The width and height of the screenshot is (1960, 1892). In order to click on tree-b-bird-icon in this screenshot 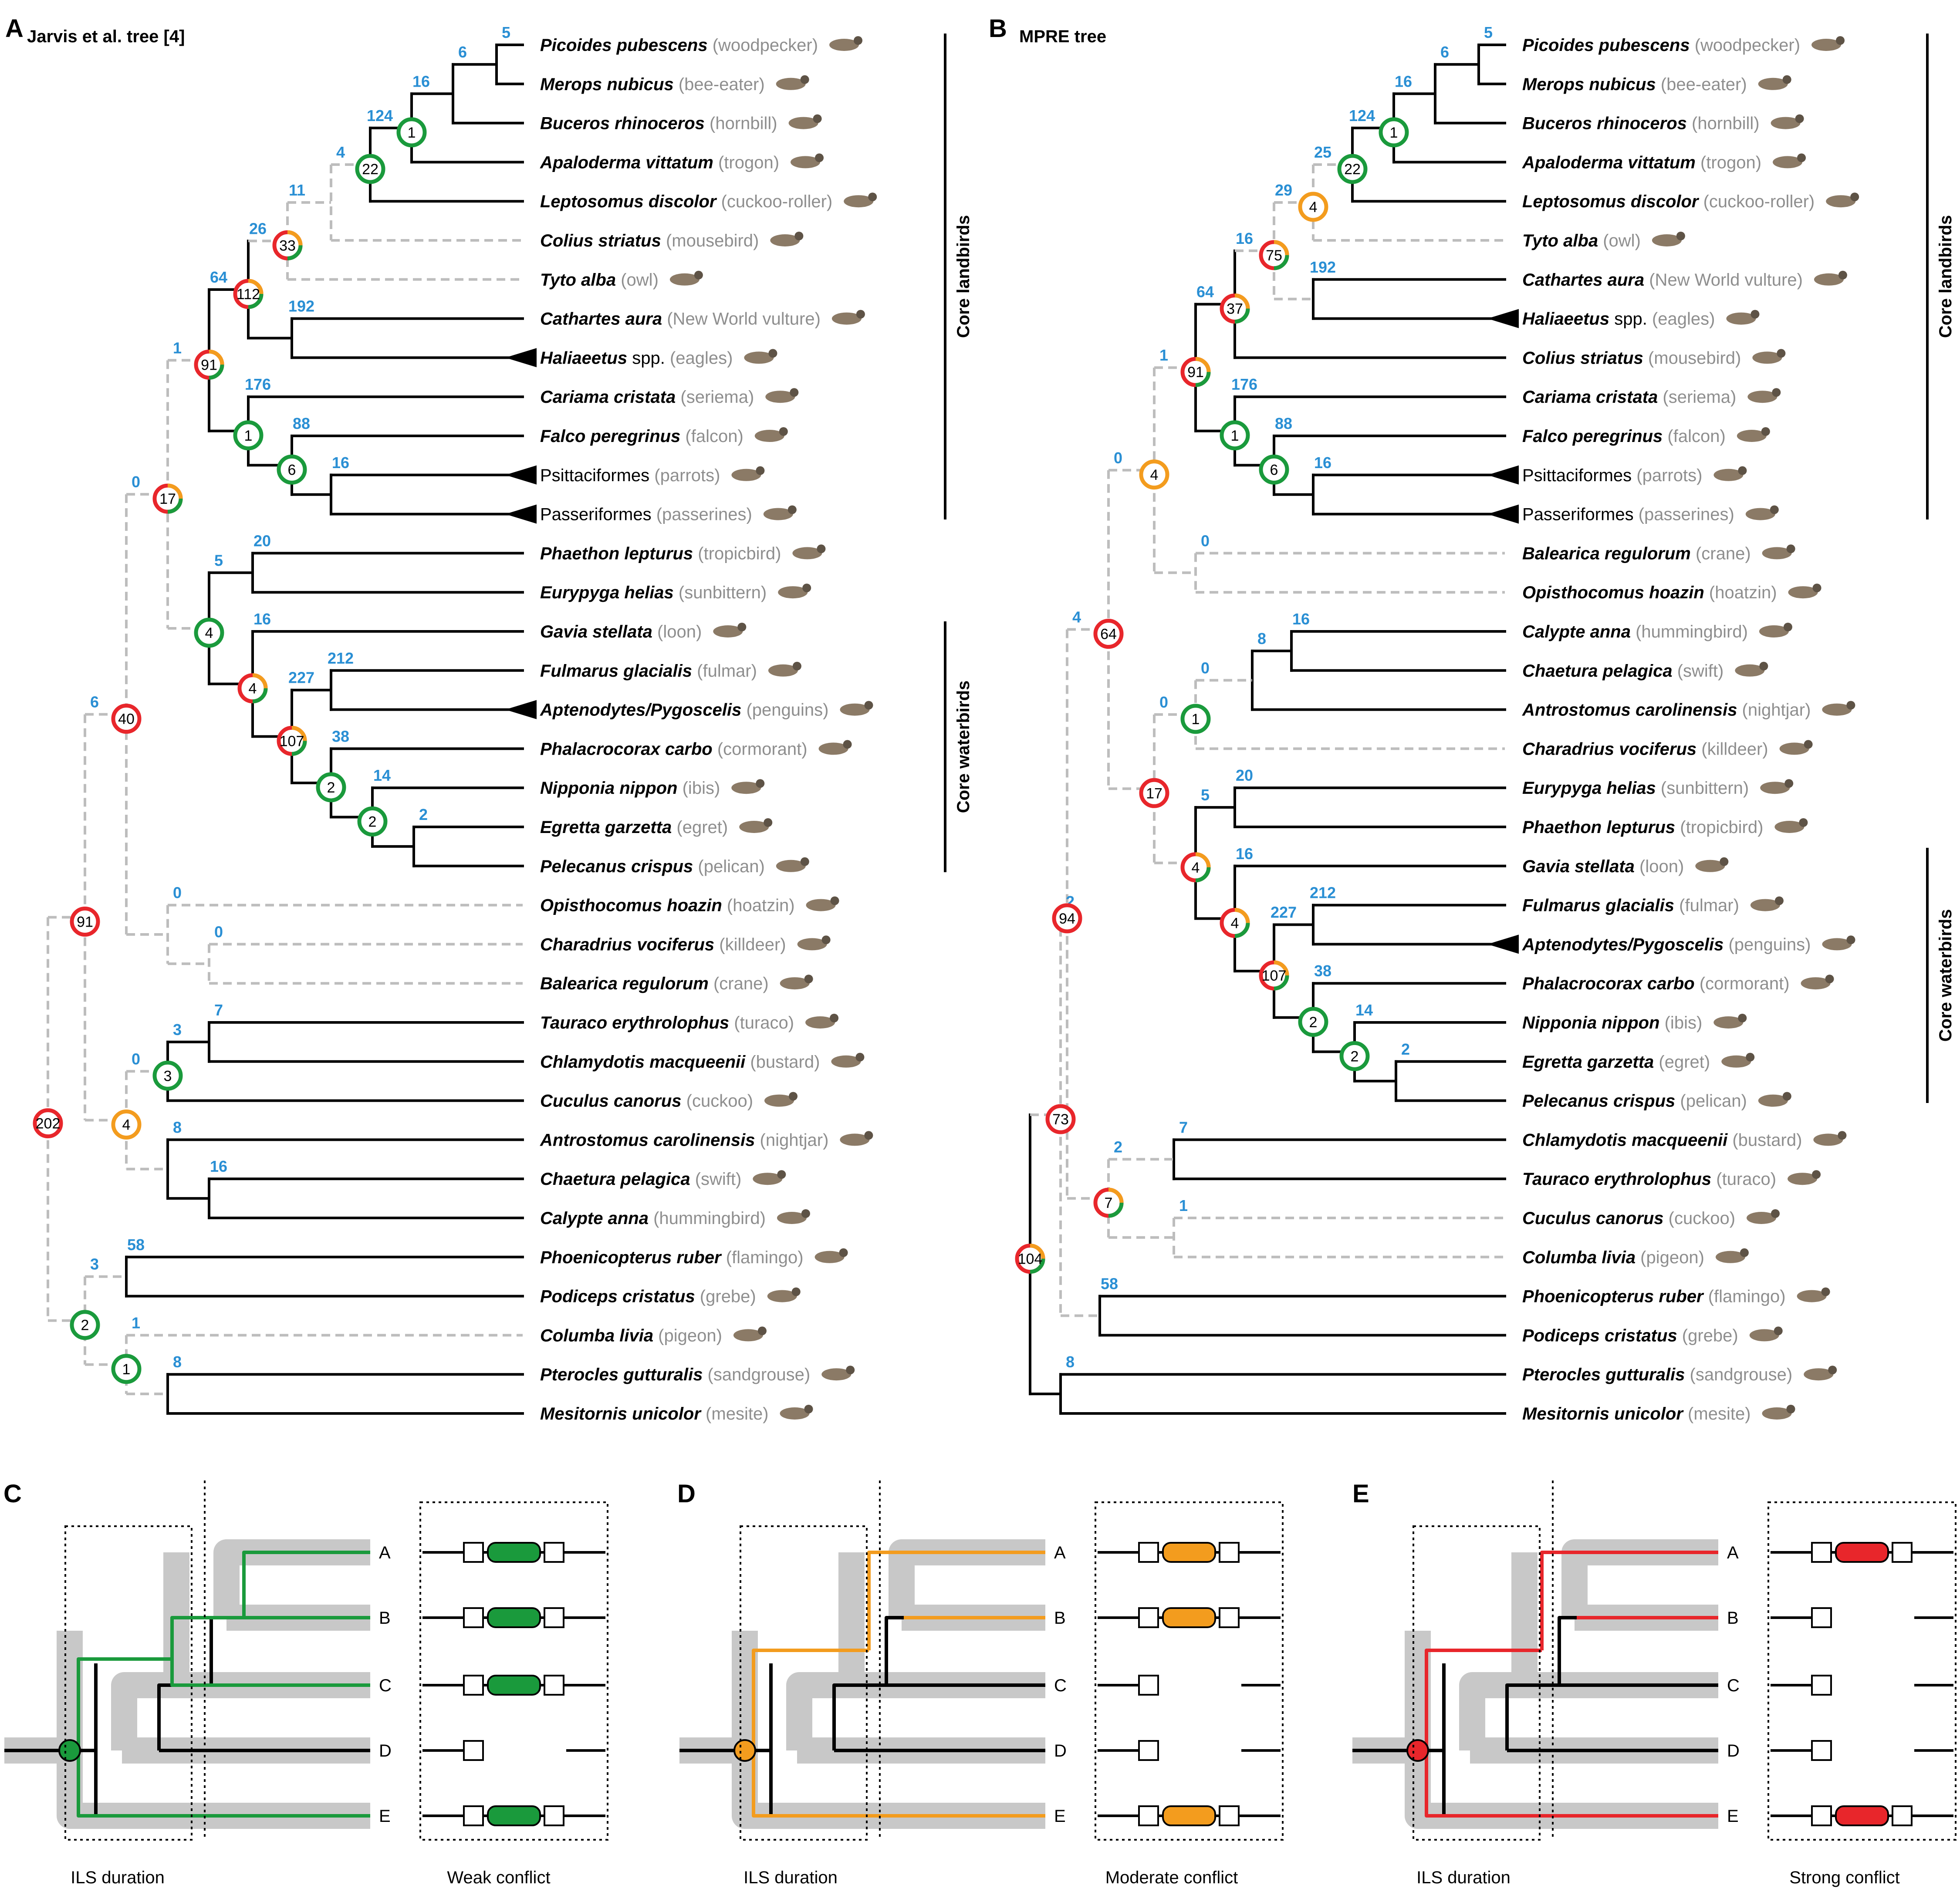, I will do `click(1728, 1022)`.